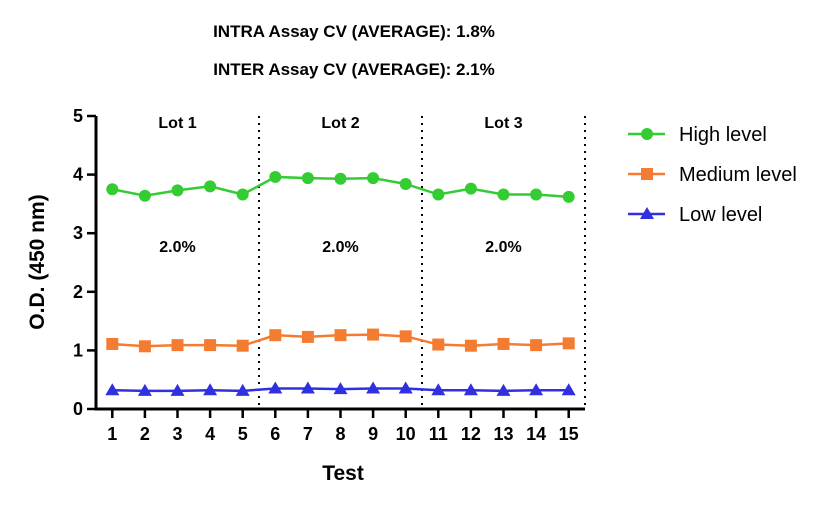 Image resolution: width=840 pixels, height=507 pixels. I want to click on y-tick-label: 4, so click(78, 175).